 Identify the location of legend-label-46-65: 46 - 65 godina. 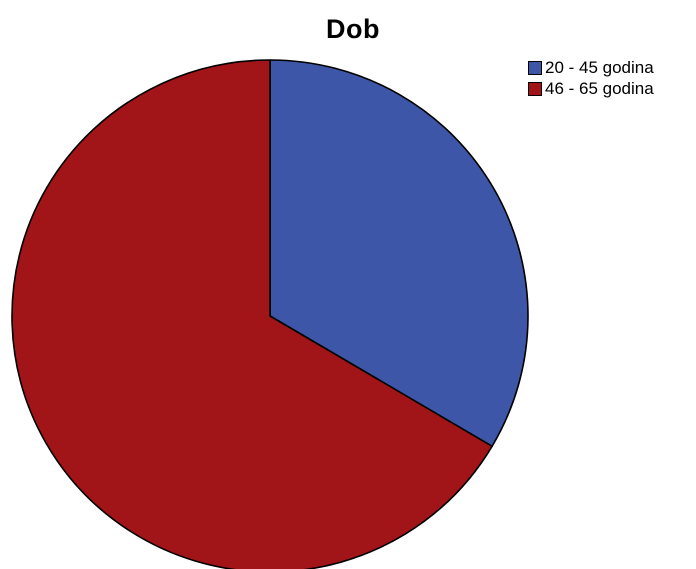
(599, 88).